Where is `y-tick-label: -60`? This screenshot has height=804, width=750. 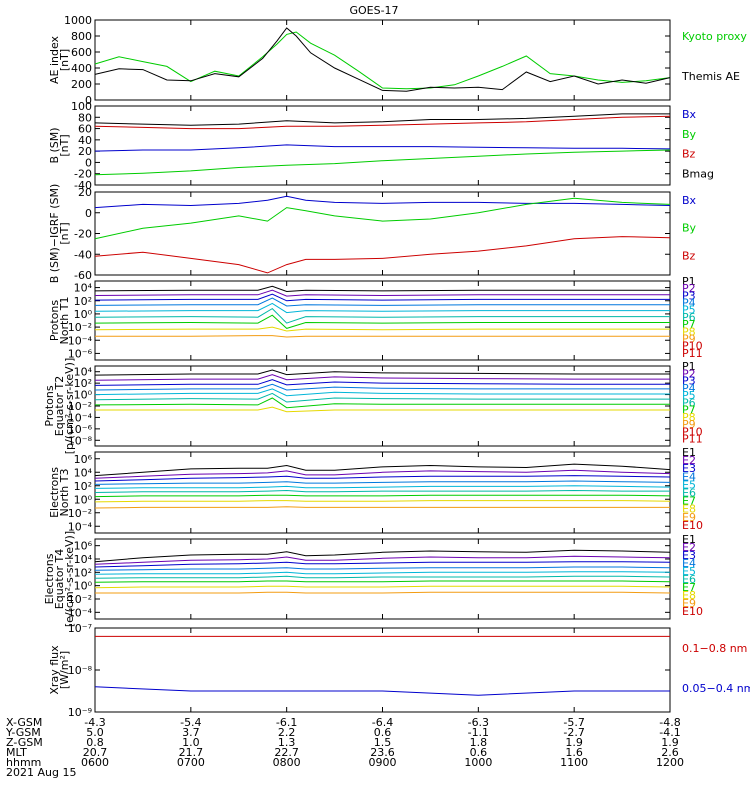 y-tick-label: -60 is located at coordinates (83, 275).